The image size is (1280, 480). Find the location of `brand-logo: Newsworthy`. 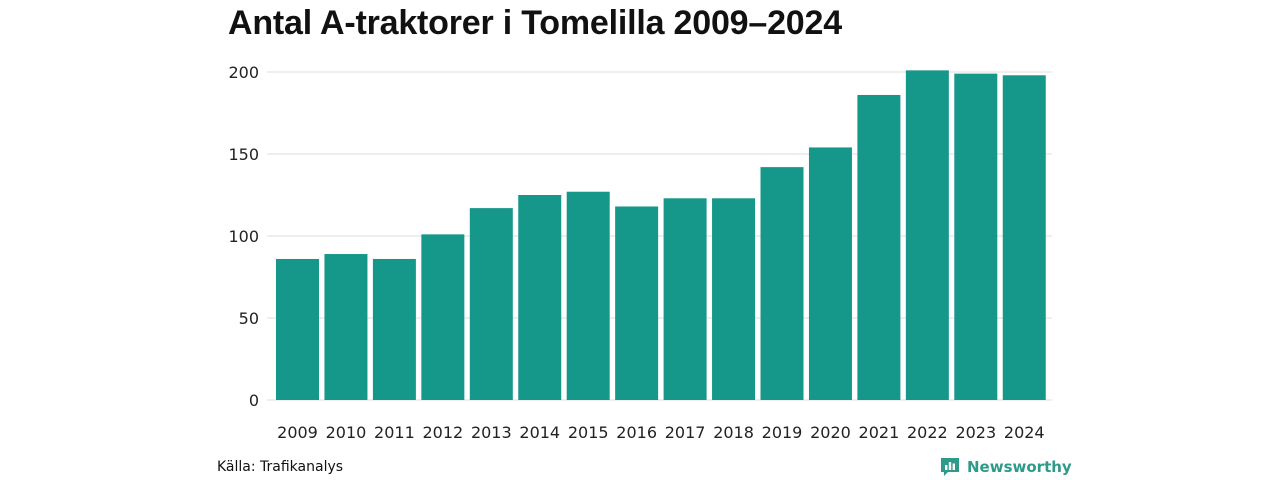

brand-logo: Newsworthy is located at coordinates (1005, 467).